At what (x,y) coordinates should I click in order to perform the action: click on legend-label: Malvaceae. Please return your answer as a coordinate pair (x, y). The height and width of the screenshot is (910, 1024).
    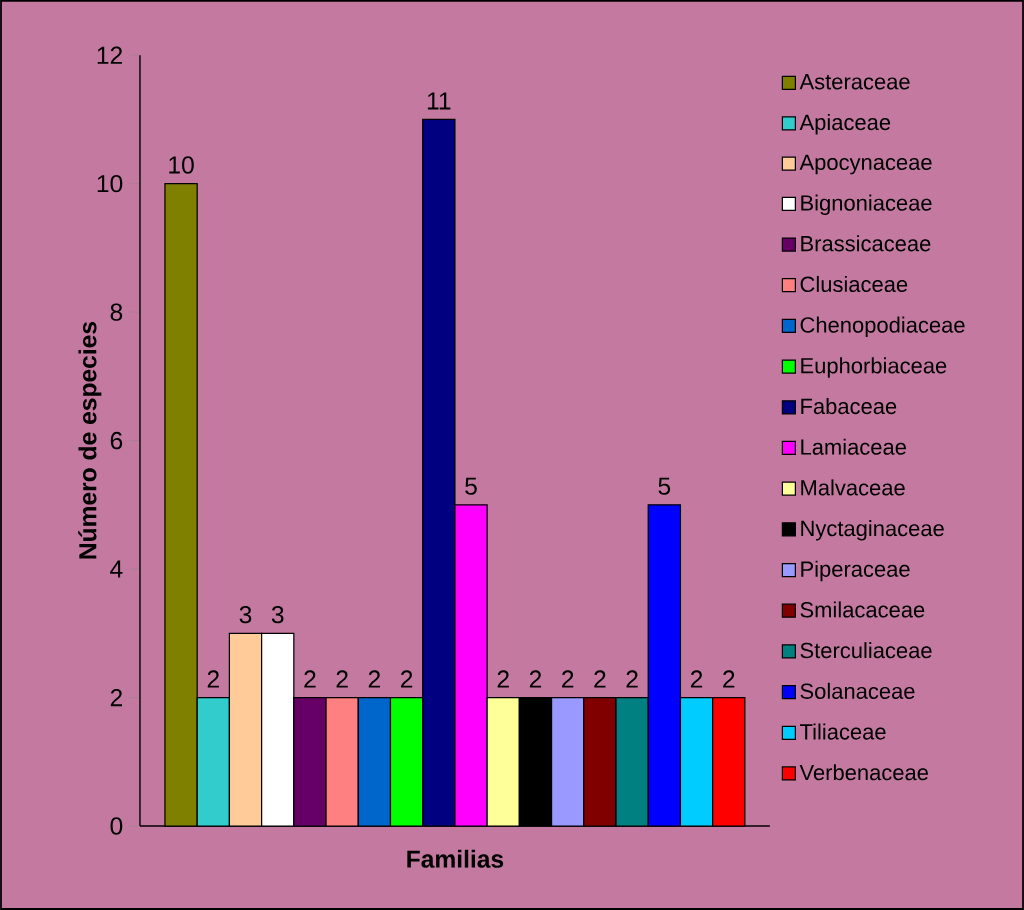
    Looking at the image, I should click on (853, 487).